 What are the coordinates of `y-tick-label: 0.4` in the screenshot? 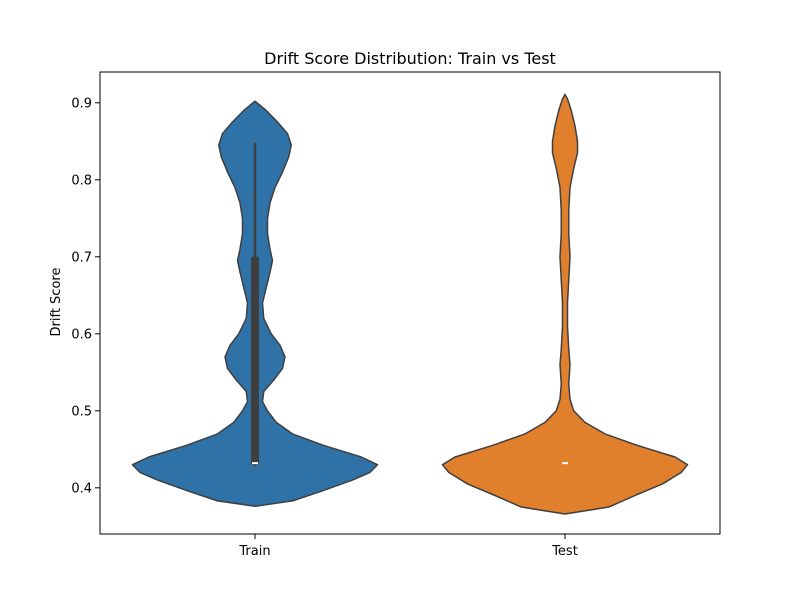 It's located at (81, 488).